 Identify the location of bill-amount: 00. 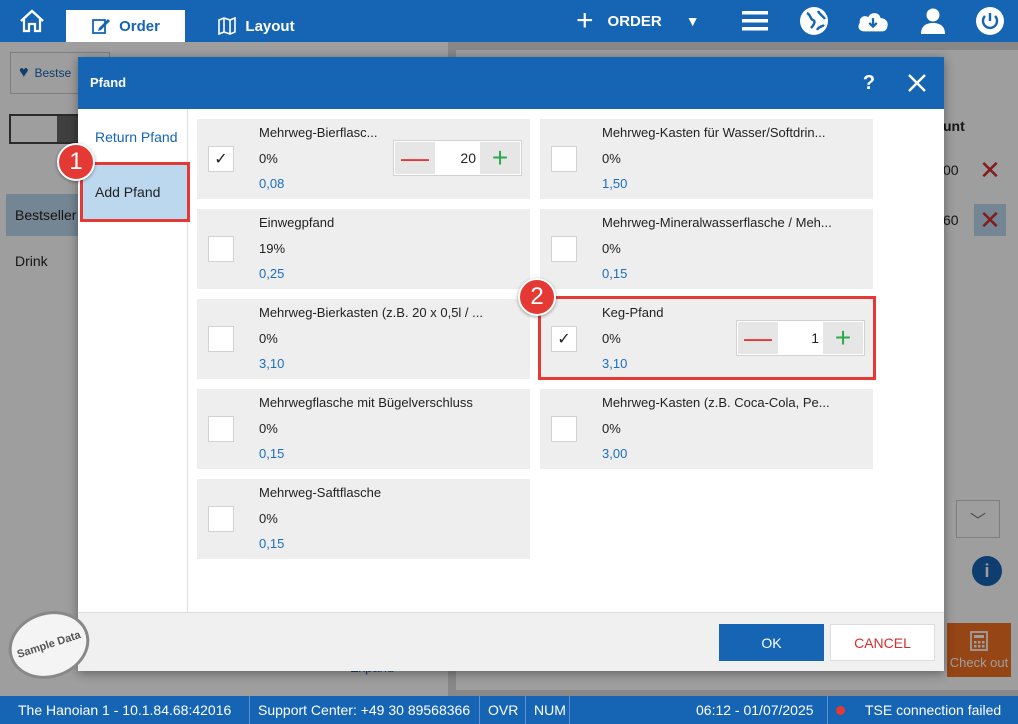
(951, 170).